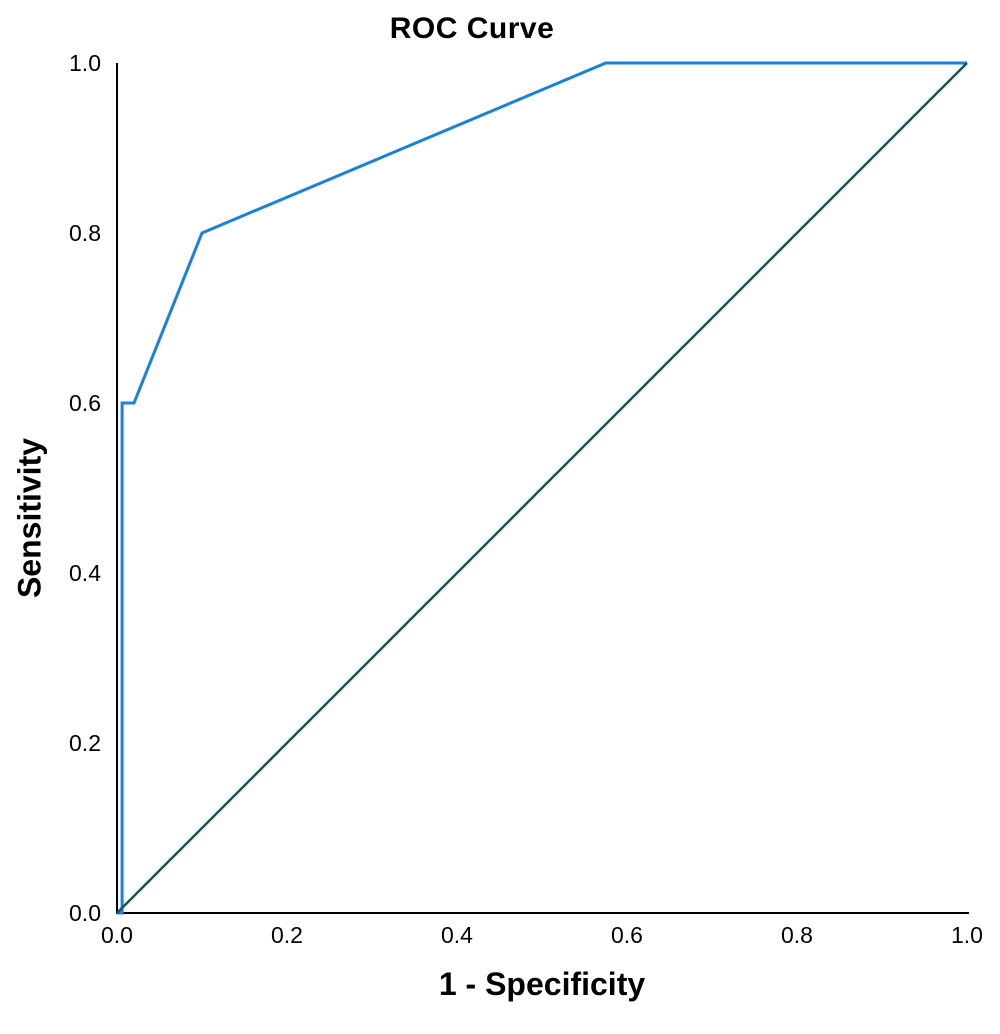 The width and height of the screenshot is (1000, 1034). Describe the element at coordinates (85, 913) in the screenshot. I see `y-tick-label: 0.0` at that location.